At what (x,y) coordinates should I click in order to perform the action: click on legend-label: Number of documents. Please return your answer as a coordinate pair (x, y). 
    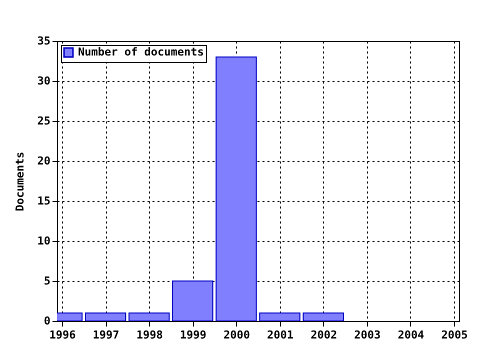
    Looking at the image, I should click on (141, 52).